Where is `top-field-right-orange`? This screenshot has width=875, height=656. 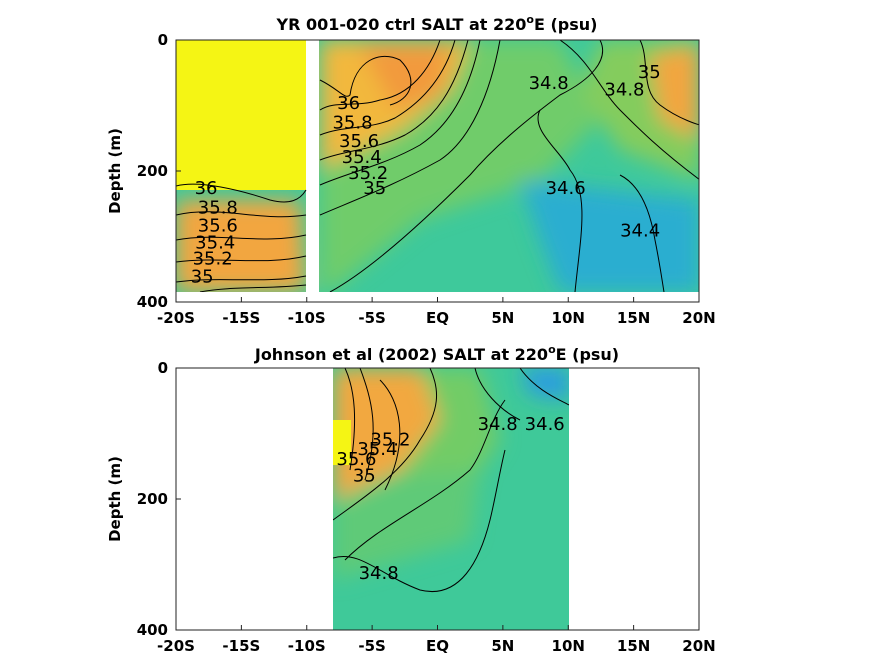 top-field-right-orange is located at coordinates (674, 92).